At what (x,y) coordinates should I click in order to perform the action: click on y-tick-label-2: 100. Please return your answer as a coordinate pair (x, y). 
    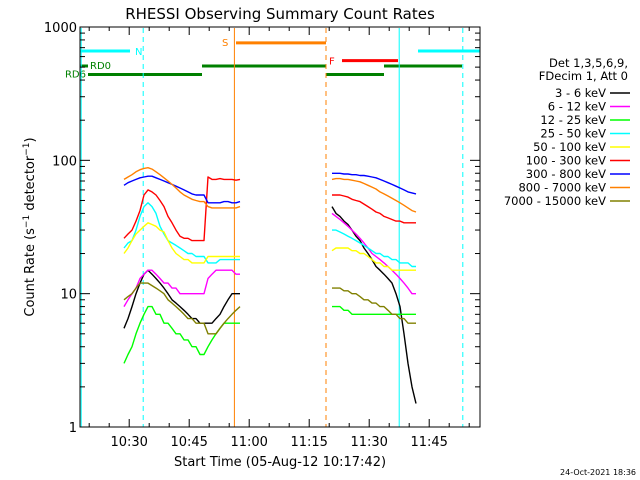
    Looking at the image, I should click on (64, 161).